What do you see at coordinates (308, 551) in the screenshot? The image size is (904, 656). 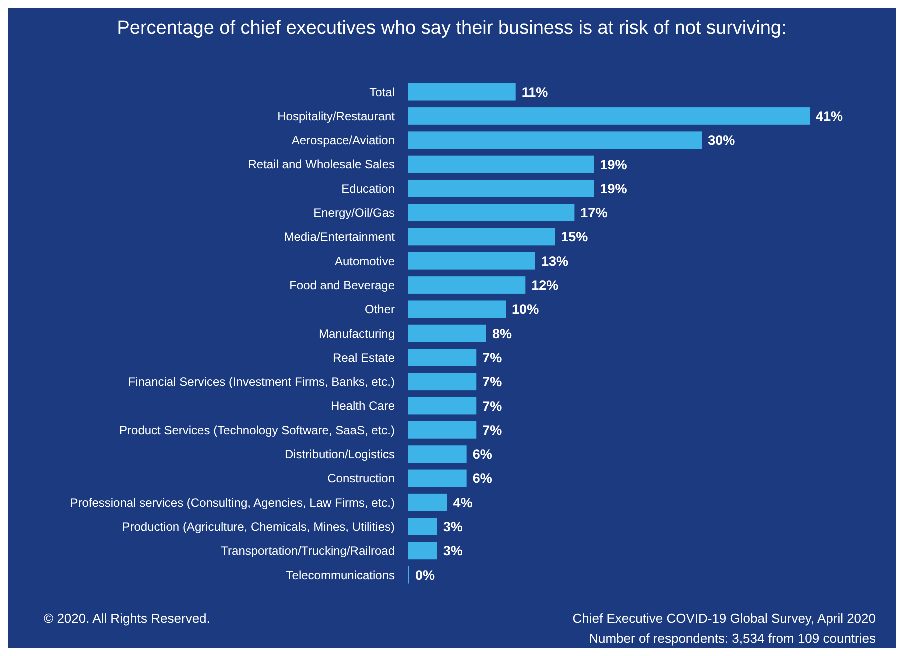 I see `y-tick-label: Transportation/Trucking/Railroad` at bounding box center [308, 551].